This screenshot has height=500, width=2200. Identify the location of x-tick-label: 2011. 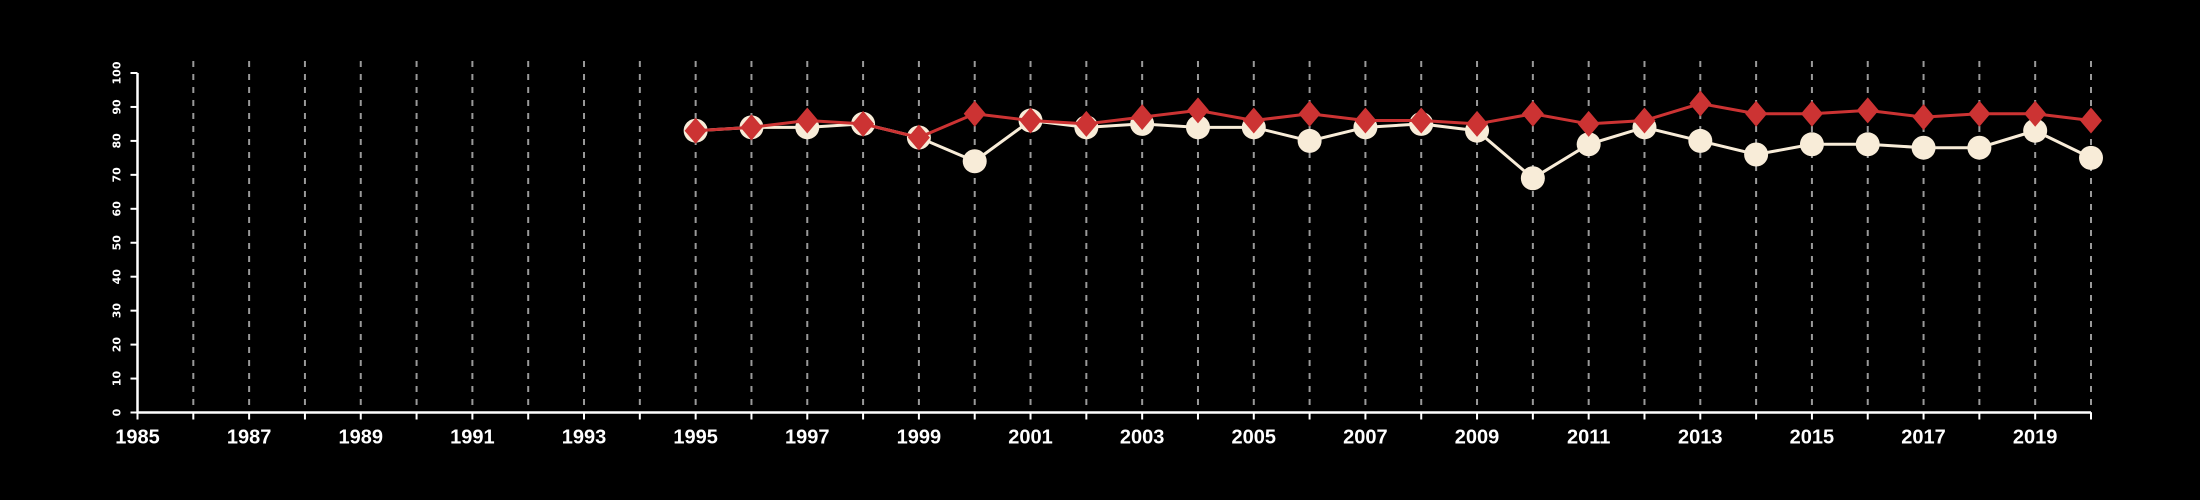
(1588, 438).